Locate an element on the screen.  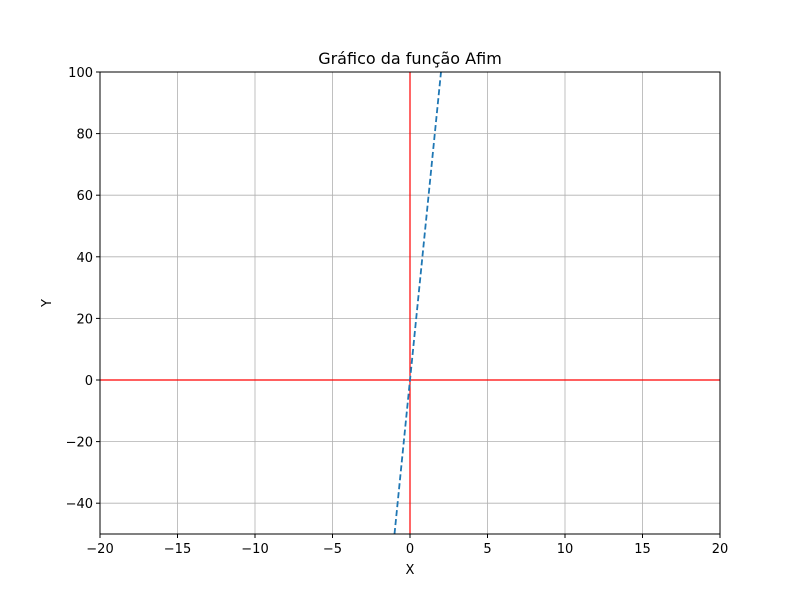
x-tick-label: 5 is located at coordinates (487, 549).